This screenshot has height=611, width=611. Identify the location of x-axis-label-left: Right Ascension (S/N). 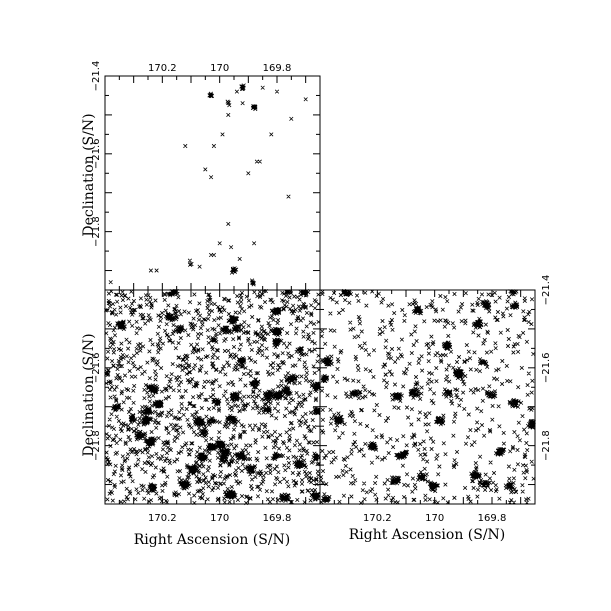
(212, 540).